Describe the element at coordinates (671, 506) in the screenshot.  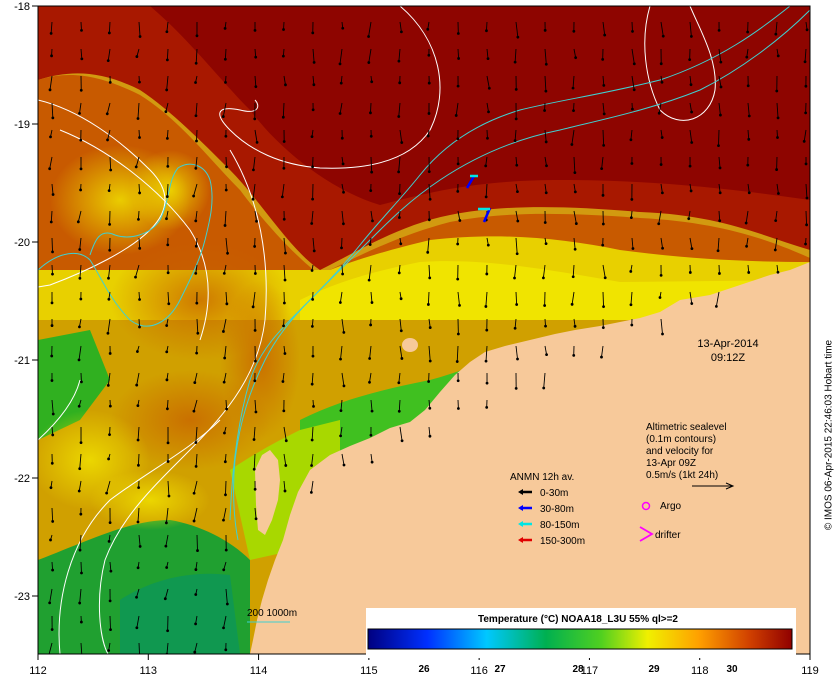
I see `argo-label: Argo` at that location.